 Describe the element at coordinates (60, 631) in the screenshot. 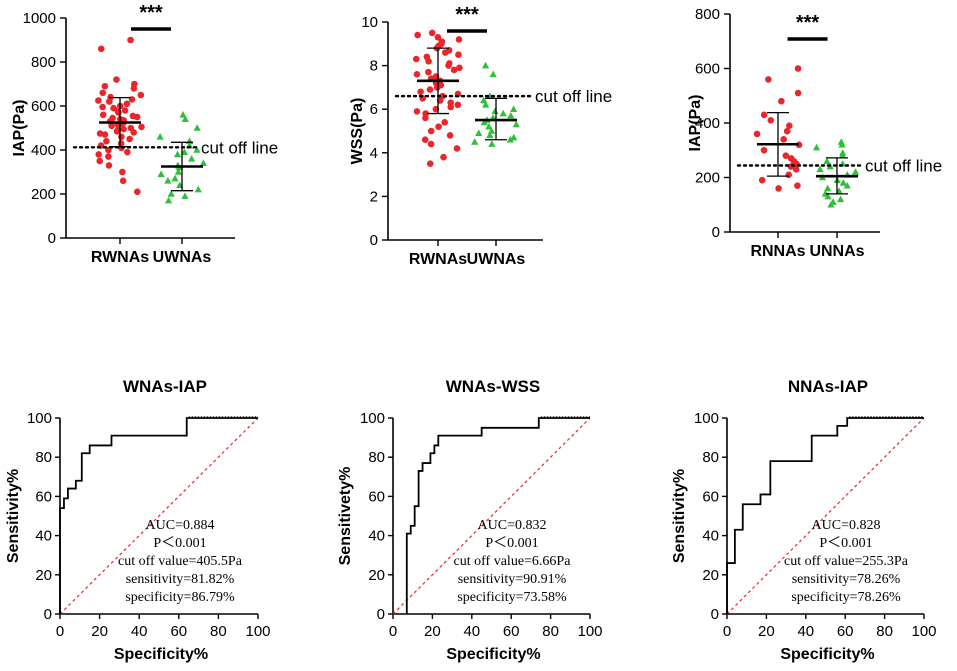

I see `r1-x-tick-label: 0` at that location.